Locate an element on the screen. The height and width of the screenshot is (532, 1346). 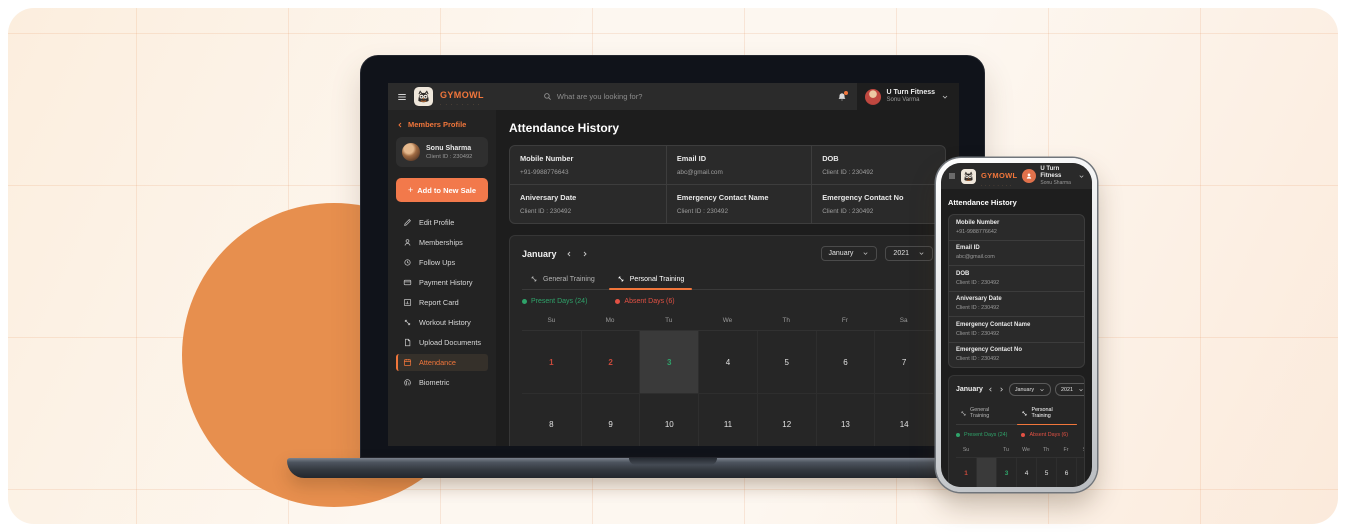
search-placeholder: What are you looking for? is located at coordinates (599, 96).